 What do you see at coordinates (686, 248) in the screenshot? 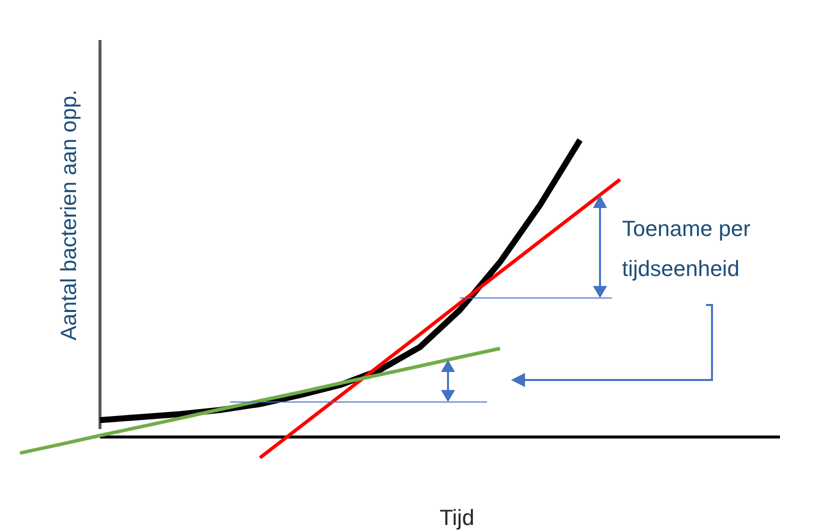
I see `annotation: Toename per tijdseenheid` at bounding box center [686, 248].